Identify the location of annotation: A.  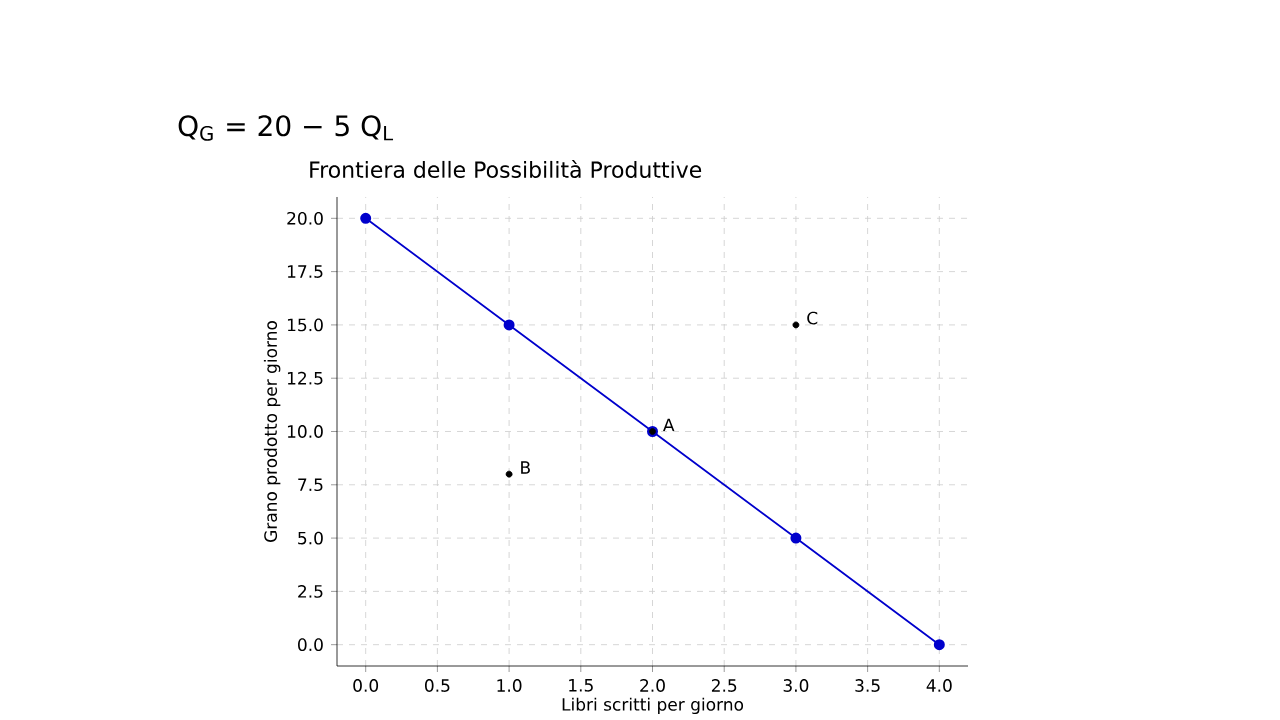
(669, 425).